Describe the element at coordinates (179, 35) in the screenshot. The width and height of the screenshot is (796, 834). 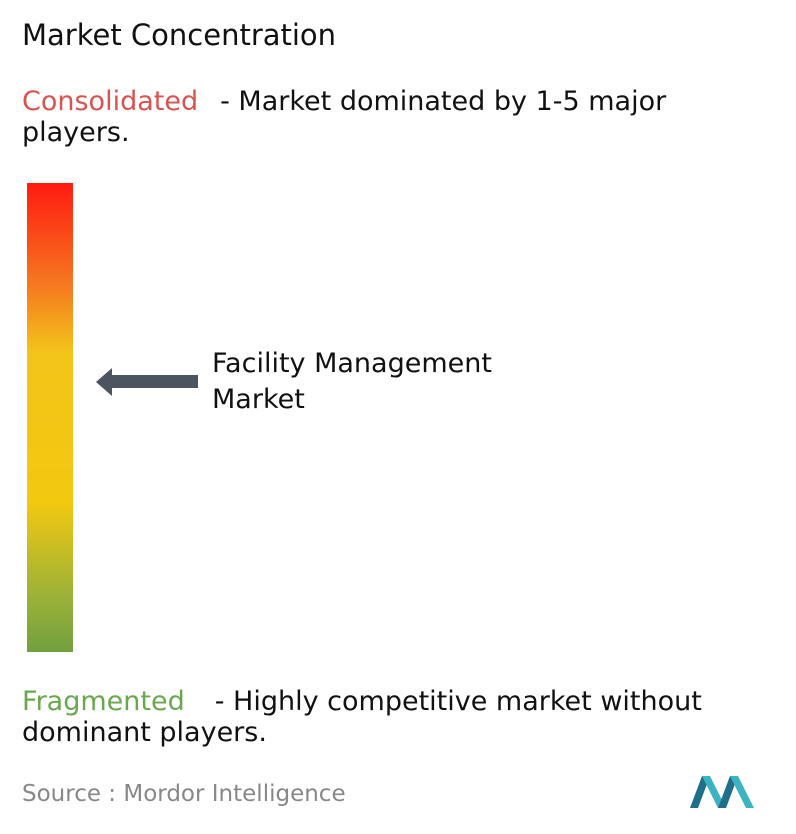
I see `title: Market Concentration` at that location.